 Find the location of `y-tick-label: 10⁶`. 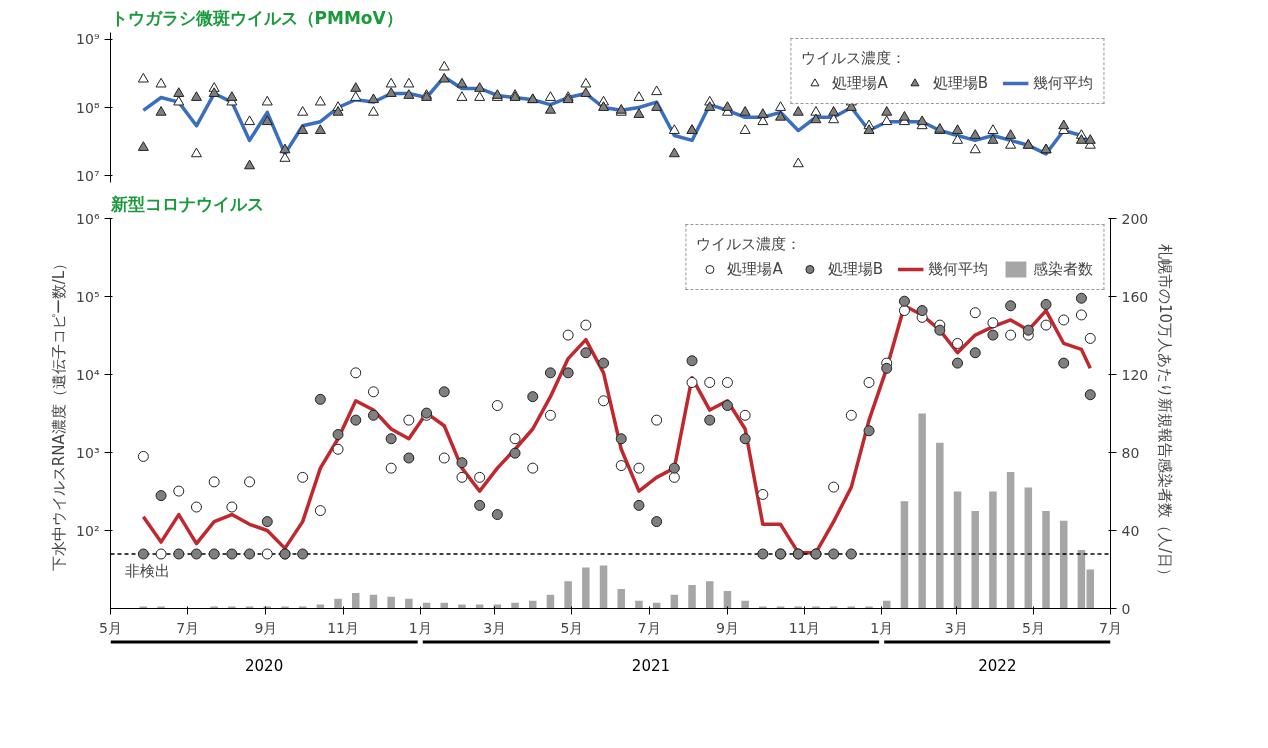

y-tick-label: 10⁶ is located at coordinates (88, 218).